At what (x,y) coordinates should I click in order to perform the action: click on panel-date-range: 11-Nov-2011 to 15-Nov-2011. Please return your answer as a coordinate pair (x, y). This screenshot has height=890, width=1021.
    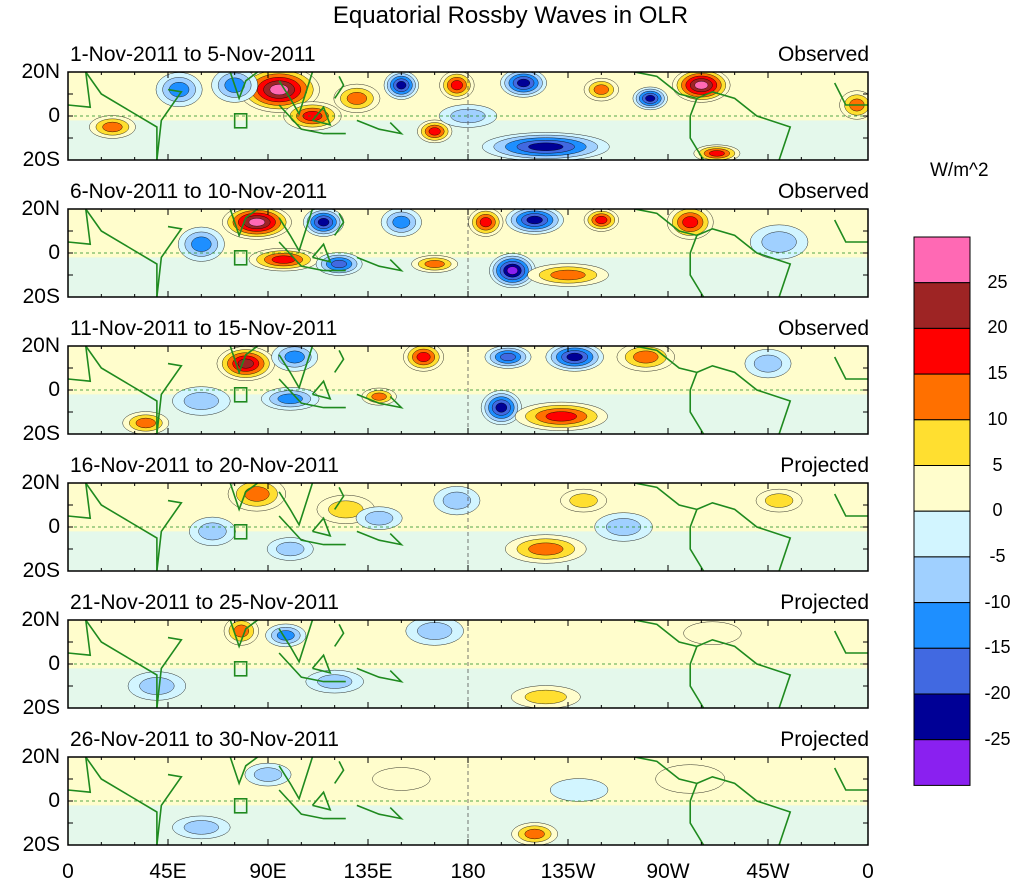
    Looking at the image, I should click on (204, 328).